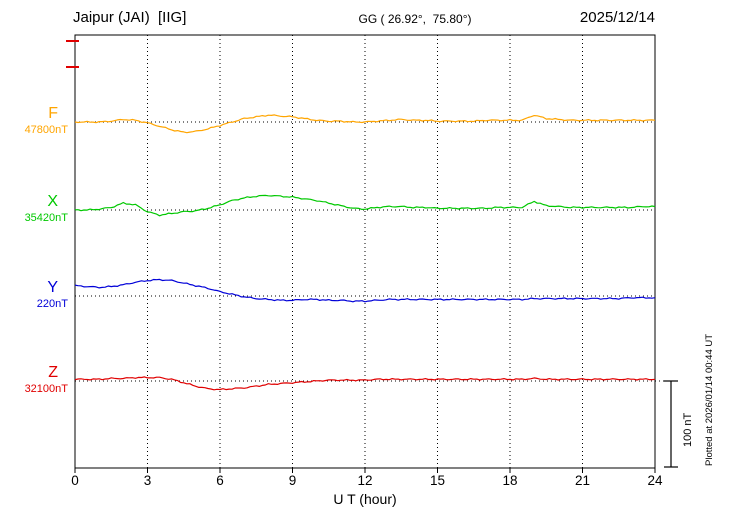 The width and height of the screenshot is (730, 520). Describe the element at coordinates (365, 290) in the screenshot. I see `trace-Y` at that location.